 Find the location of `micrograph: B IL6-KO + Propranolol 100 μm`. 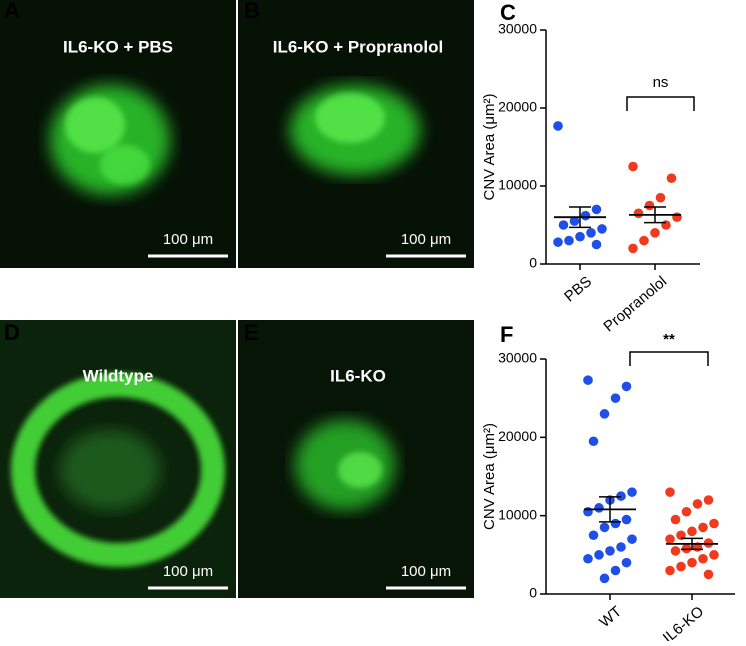

micrograph: B IL6-KO + Propranolol 100 μm is located at coordinates (356, 134).